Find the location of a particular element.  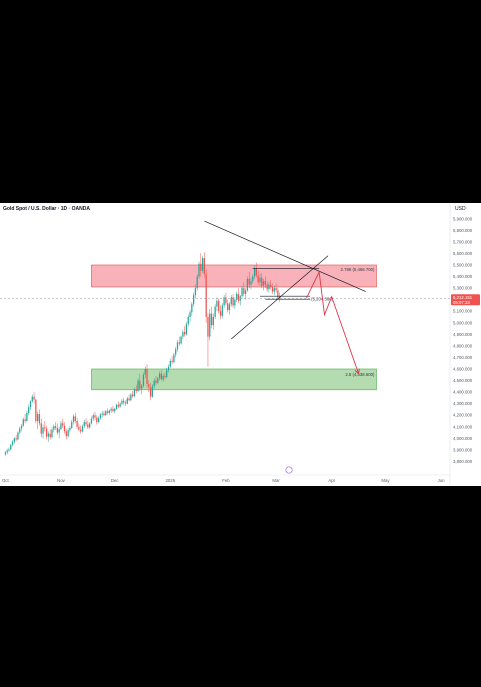

y-tick-label: 5,500.000 is located at coordinates (463, 265).